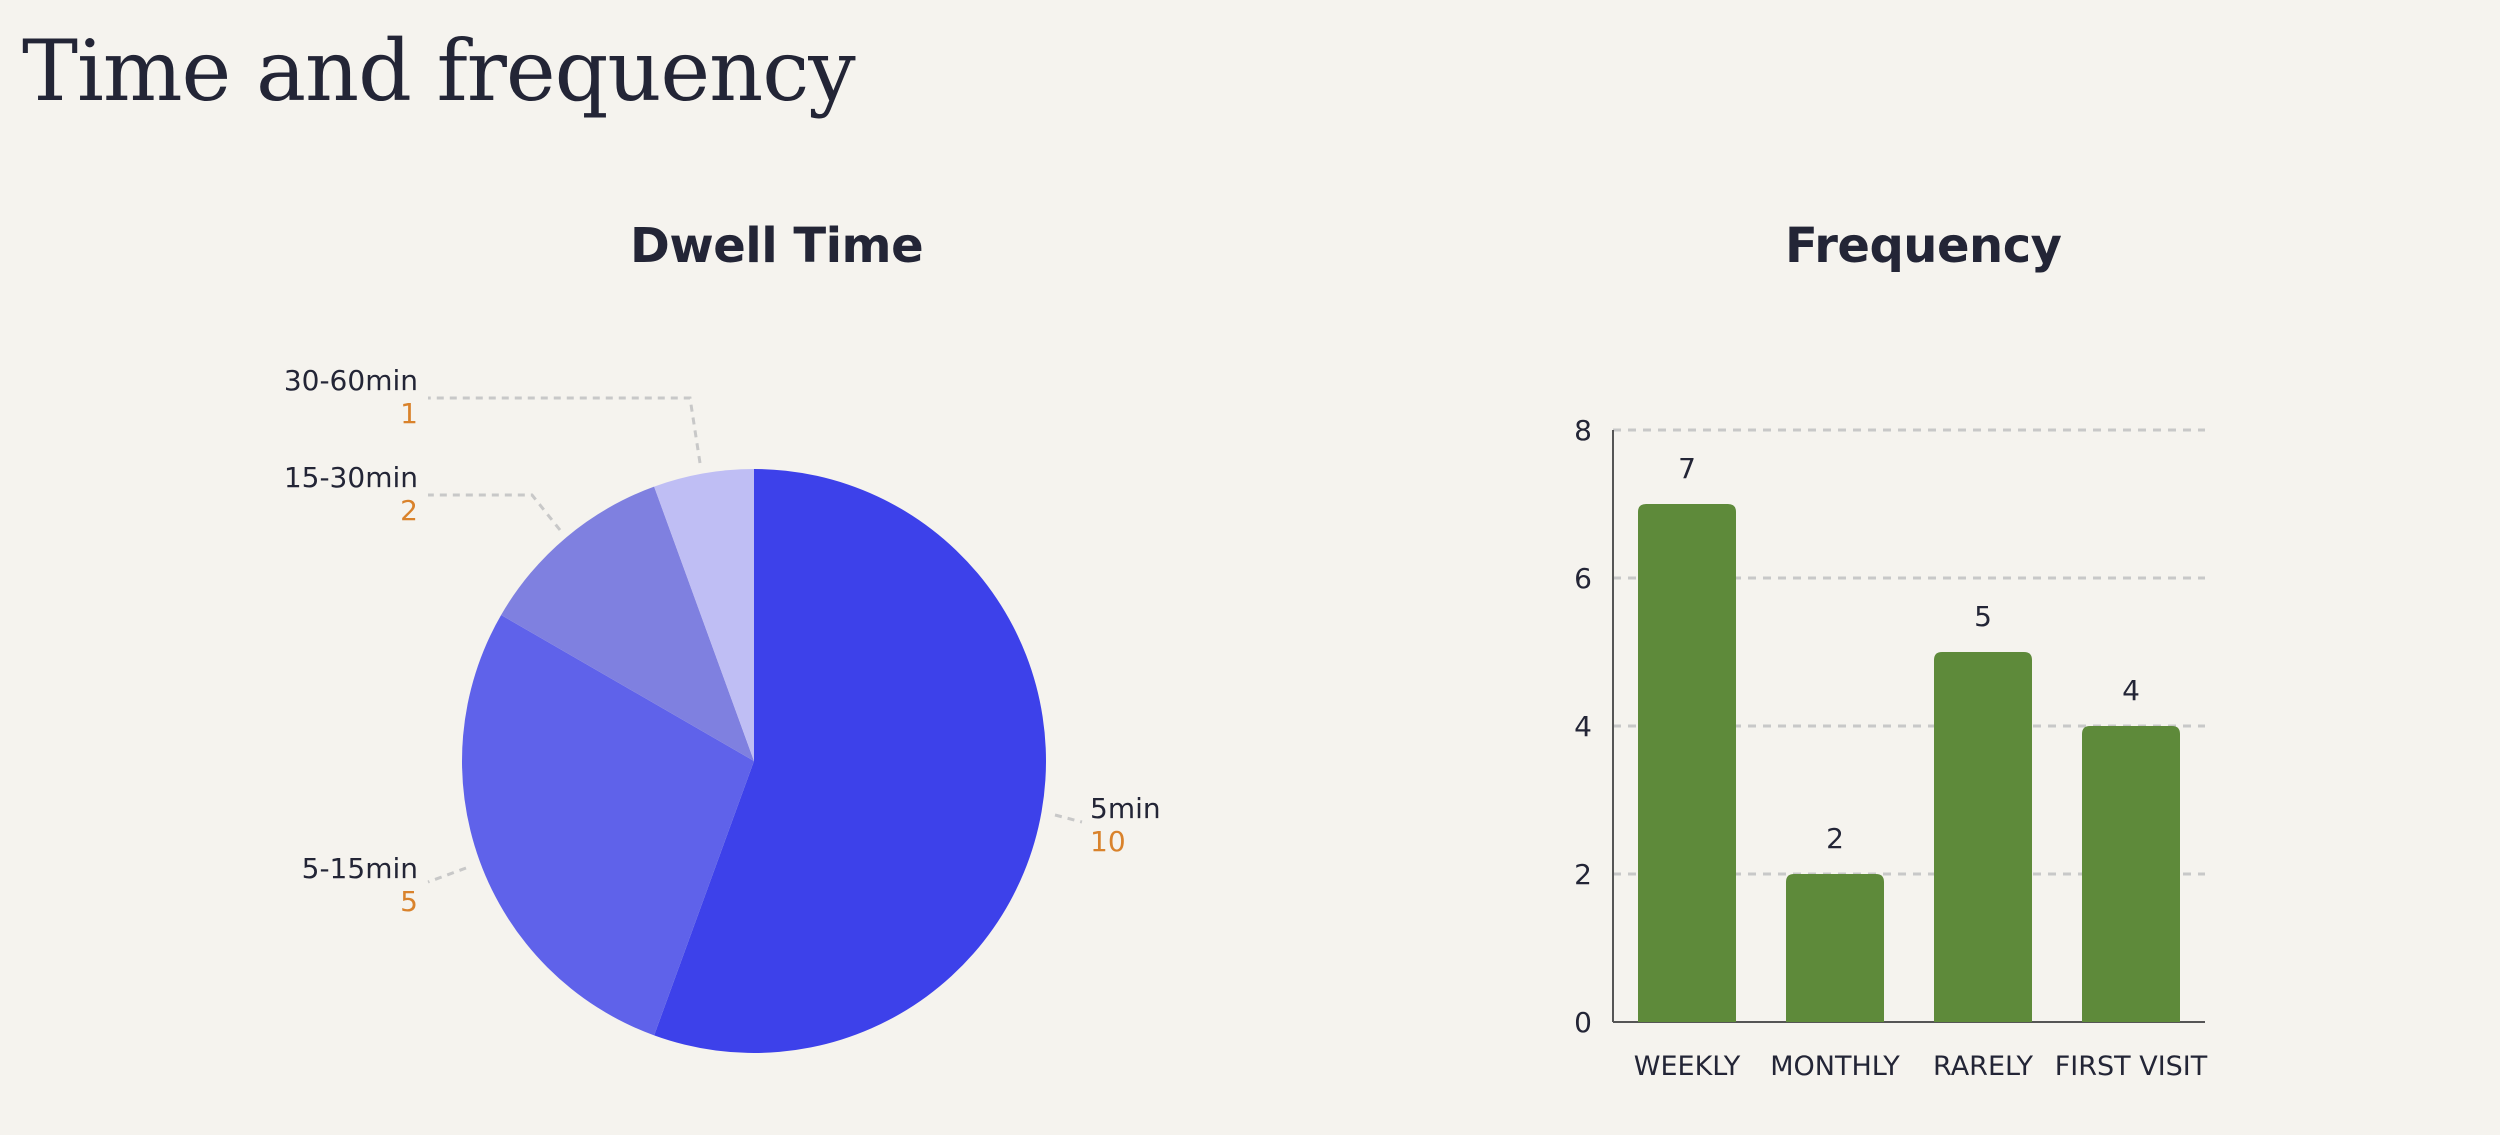 The image size is (2500, 1135). Describe the element at coordinates (1108, 841) in the screenshot. I see `slice-value: 10` at that location.